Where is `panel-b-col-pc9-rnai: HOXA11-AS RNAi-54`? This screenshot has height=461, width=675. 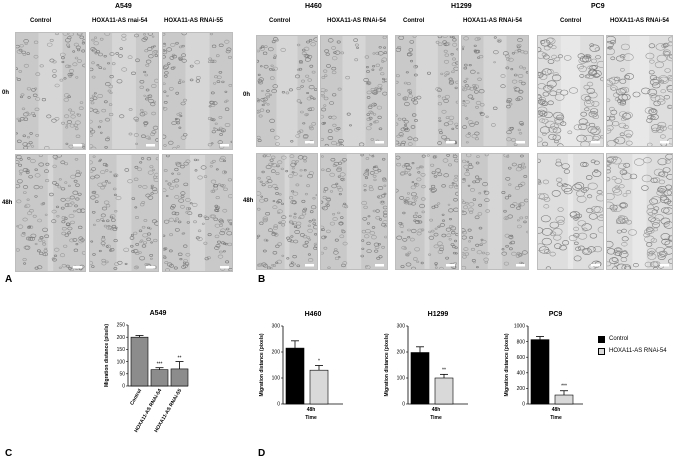
panel-b-col-pc9-rnai: HOXA11-AS RNAi-54 is located at coordinates (640, 21).